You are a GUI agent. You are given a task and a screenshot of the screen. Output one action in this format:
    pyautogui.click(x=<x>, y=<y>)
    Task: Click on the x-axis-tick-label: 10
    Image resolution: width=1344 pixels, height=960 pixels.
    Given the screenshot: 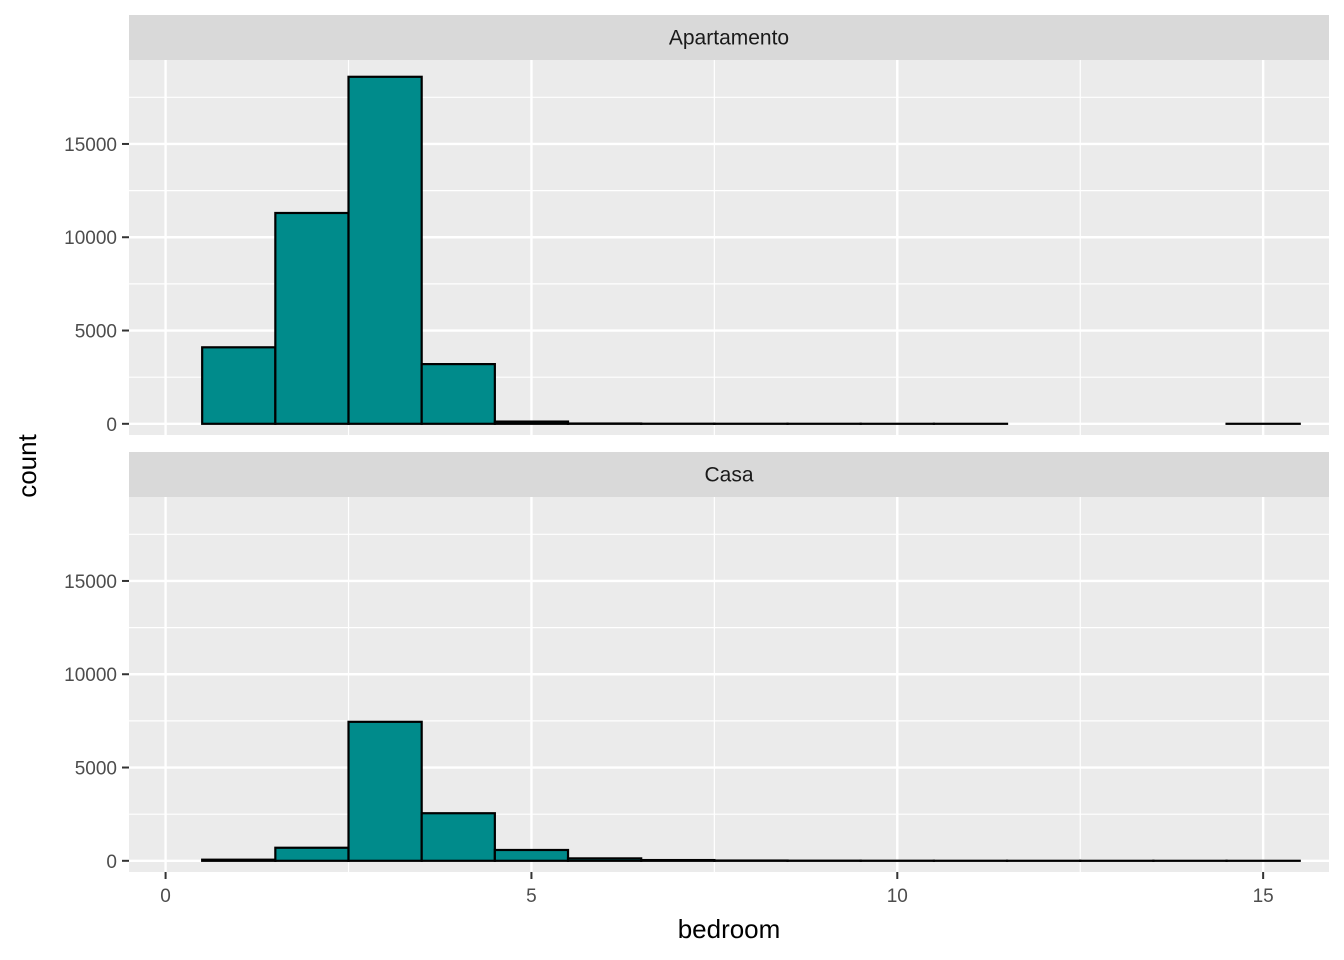 What is the action you would take?
    pyautogui.click(x=897, y=896)
    